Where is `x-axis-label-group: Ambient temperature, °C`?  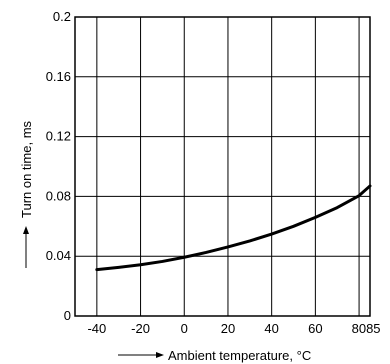 x-axis-label-group: Ambient temperature, °C is located at coordinates (214, 355).